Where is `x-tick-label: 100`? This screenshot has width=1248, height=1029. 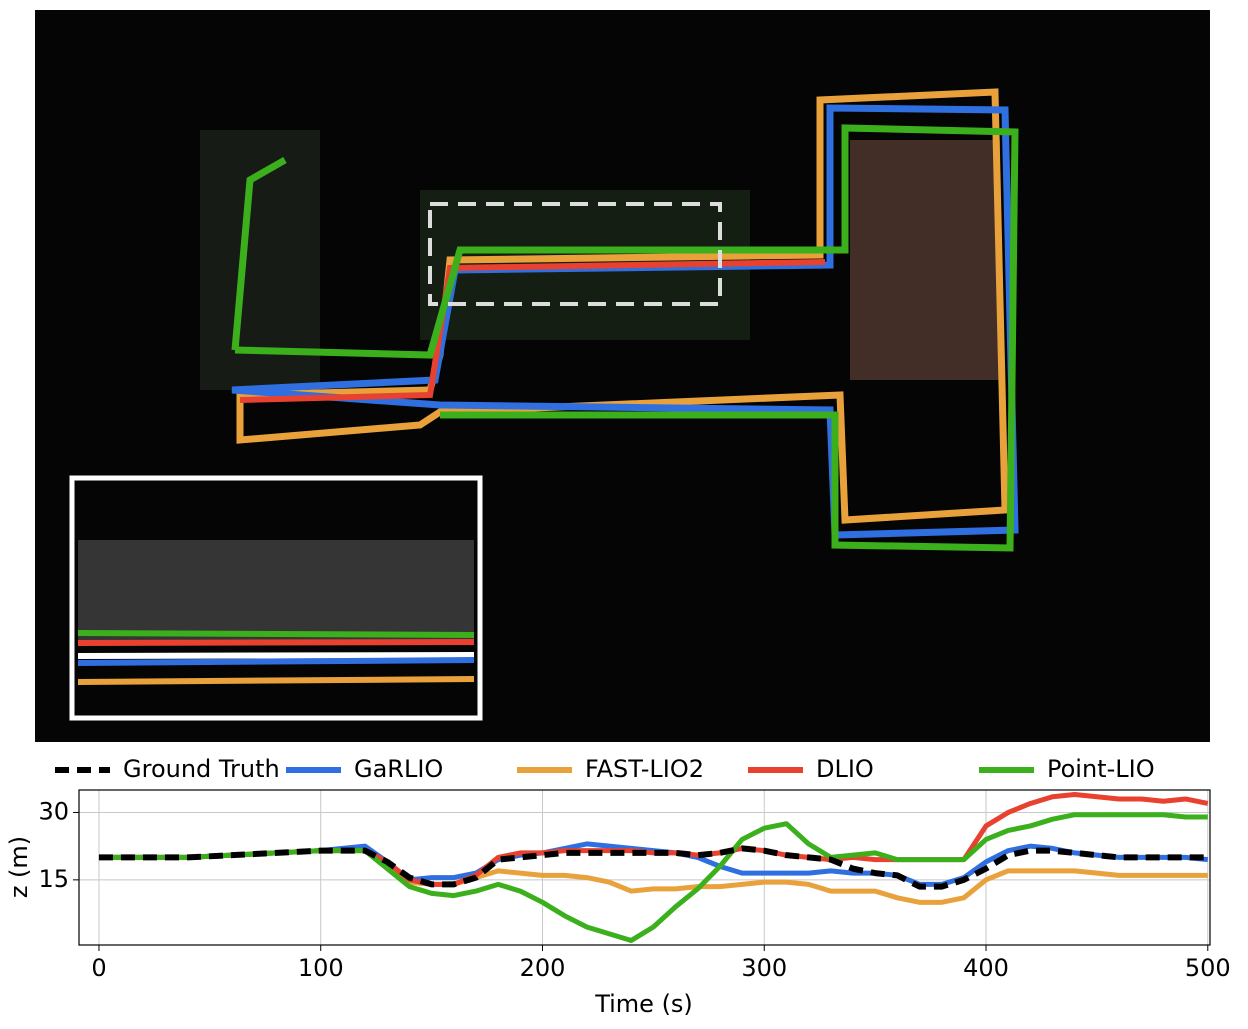
x-tick-label: 100 is located at coordinates (321, 968).